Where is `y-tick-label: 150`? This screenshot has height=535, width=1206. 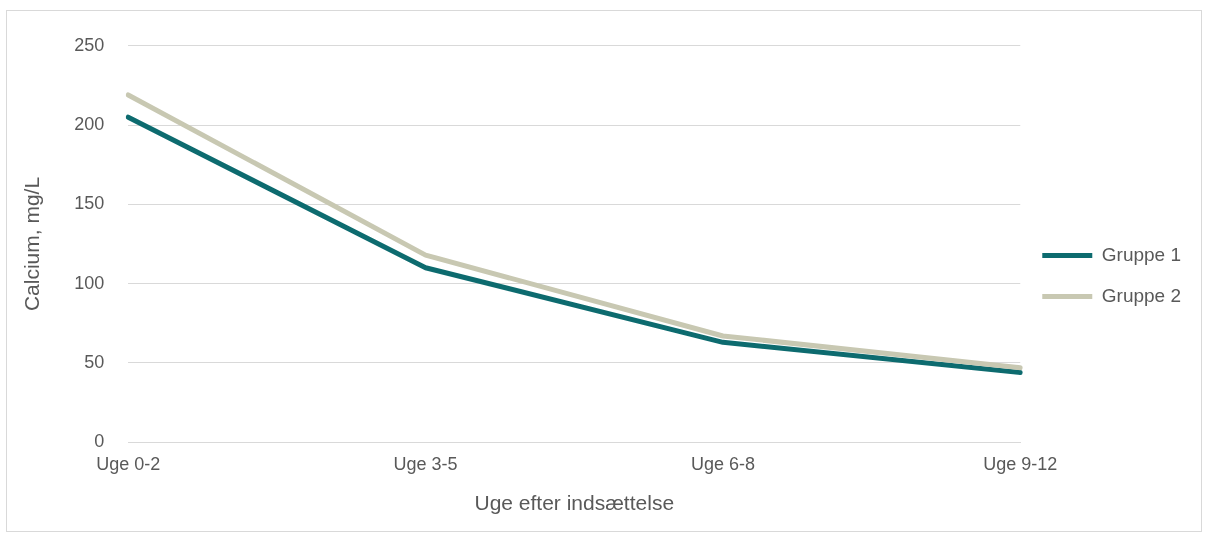 y-tick-label: 150 is located at coordinates (89, 203).